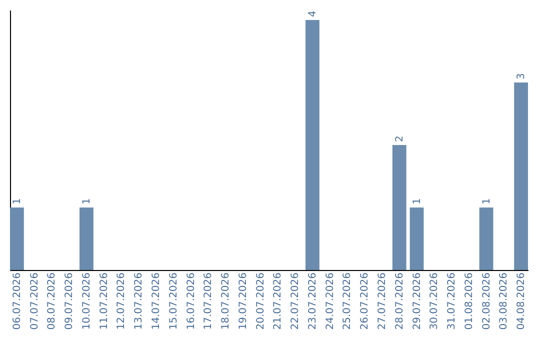 Image resolution: width=540 pixels, height=340 pixels. Describe the element at coordinates (86, 301) in the screenshot. I see `x-tick-label: 10.07.2026` at that location.